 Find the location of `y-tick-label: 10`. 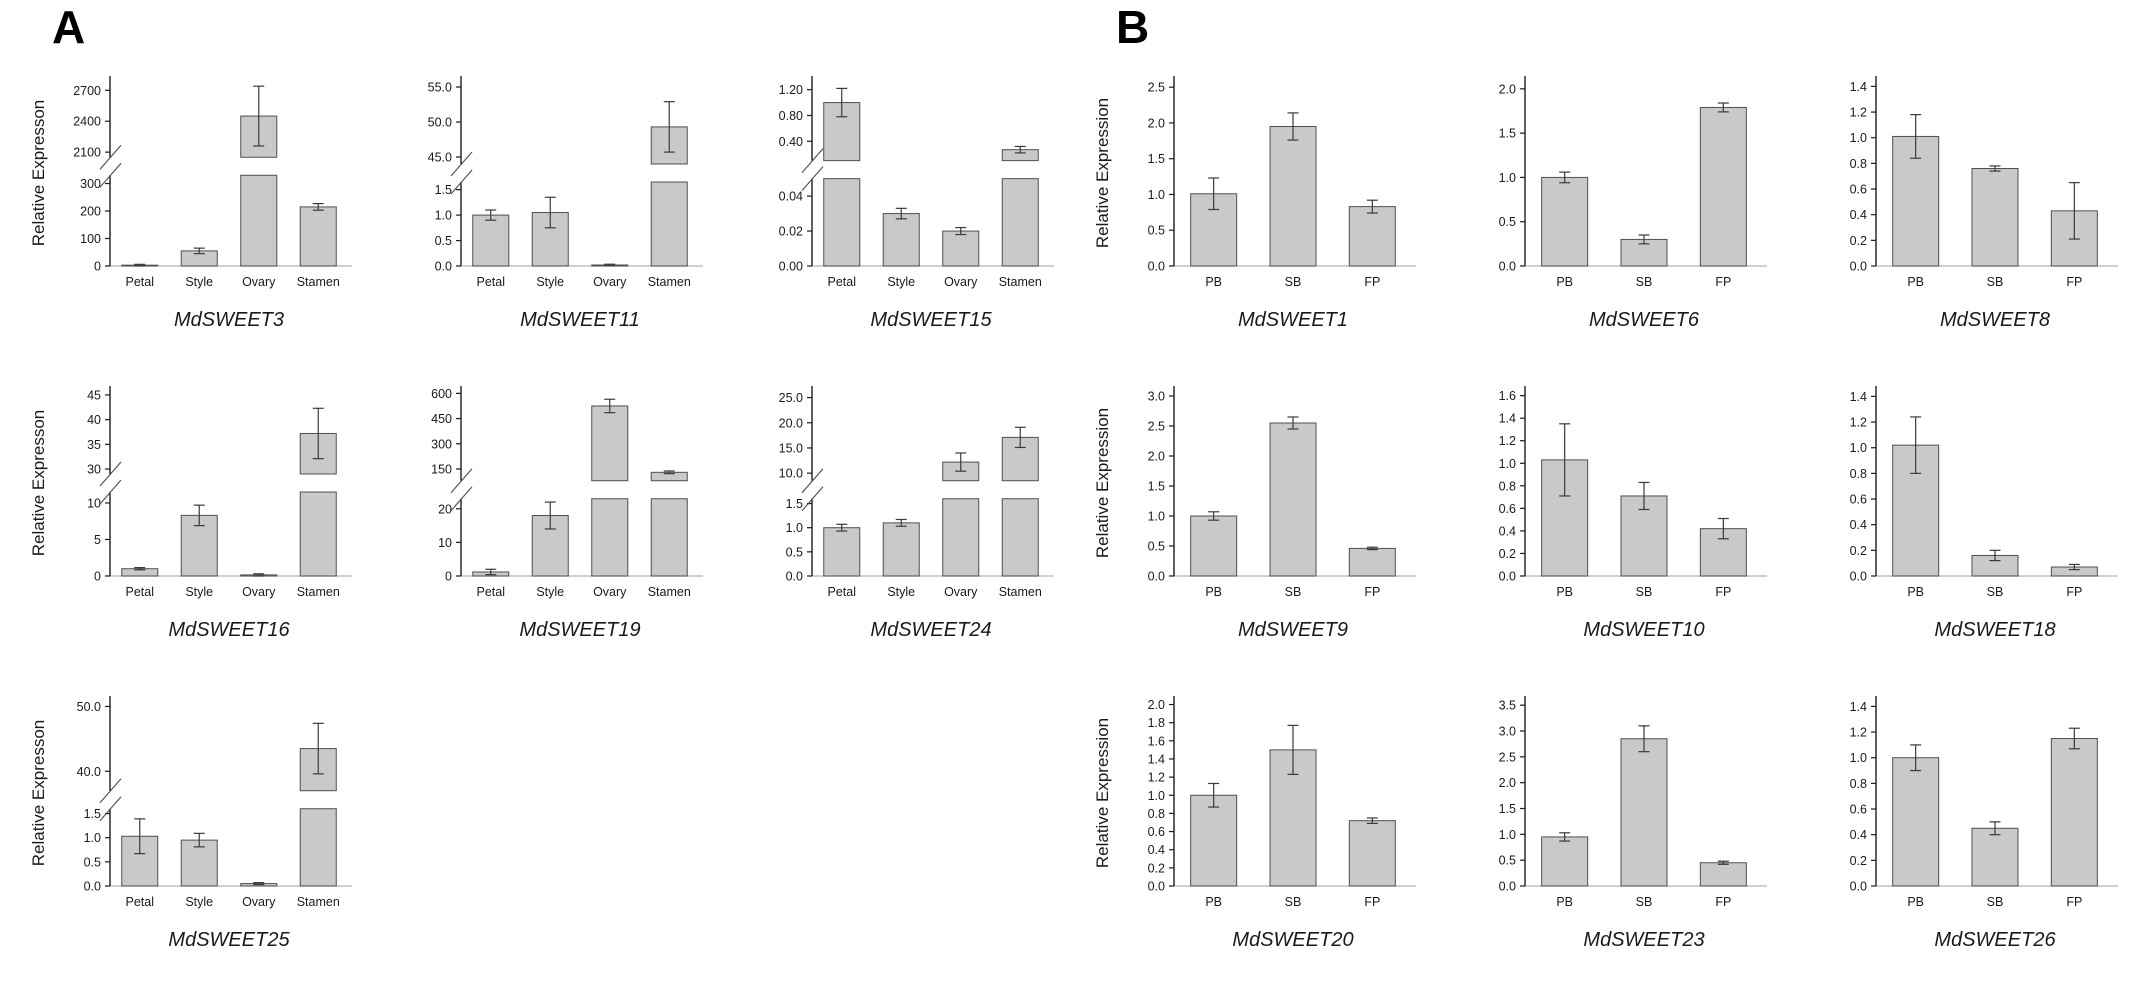

y-tick-label: 10 is located at coordinates (445, 543).